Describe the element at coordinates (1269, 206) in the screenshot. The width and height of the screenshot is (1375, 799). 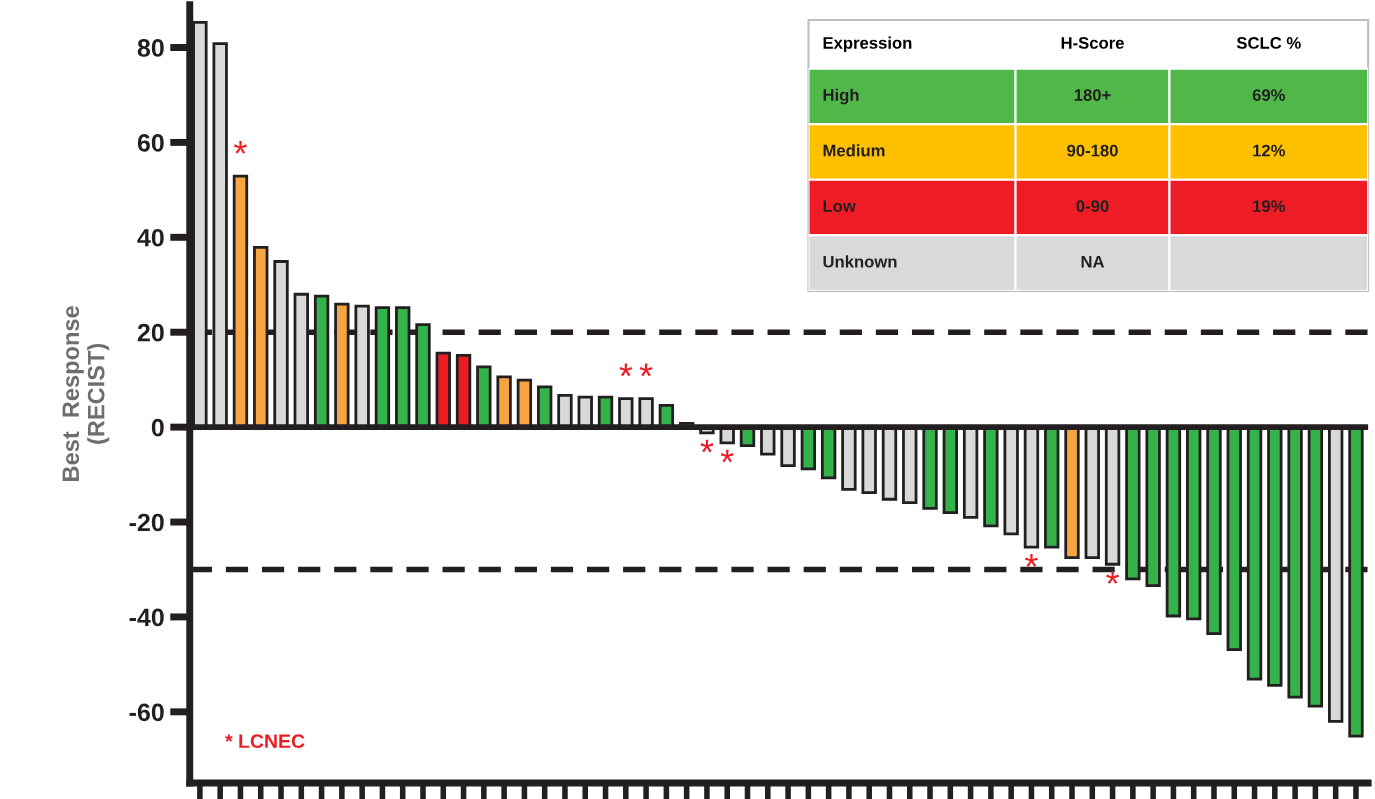
I see `annotation: 19%` at that location.